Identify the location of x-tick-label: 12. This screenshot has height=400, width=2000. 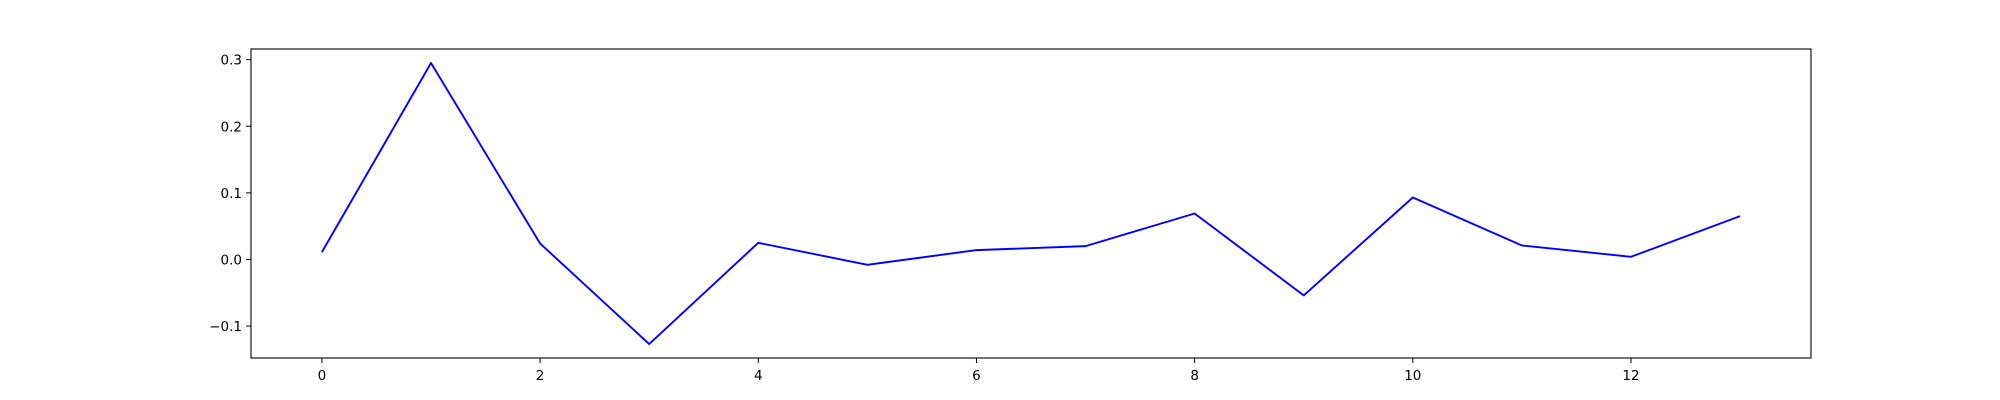
(1630, 376).